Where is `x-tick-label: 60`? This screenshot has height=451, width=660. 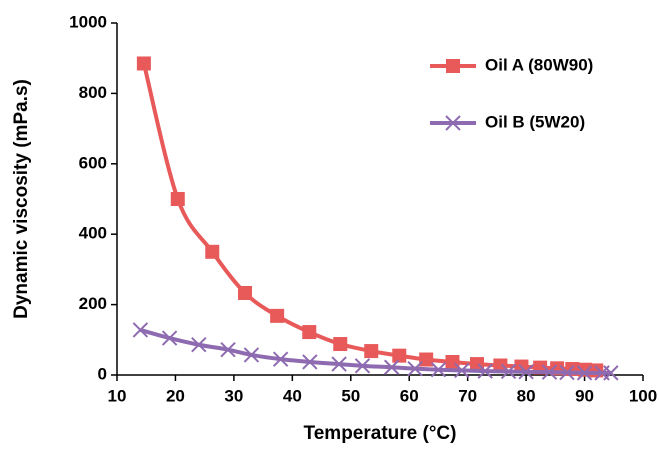 x-tick-label: 60 is located at coordinates (409, 395).